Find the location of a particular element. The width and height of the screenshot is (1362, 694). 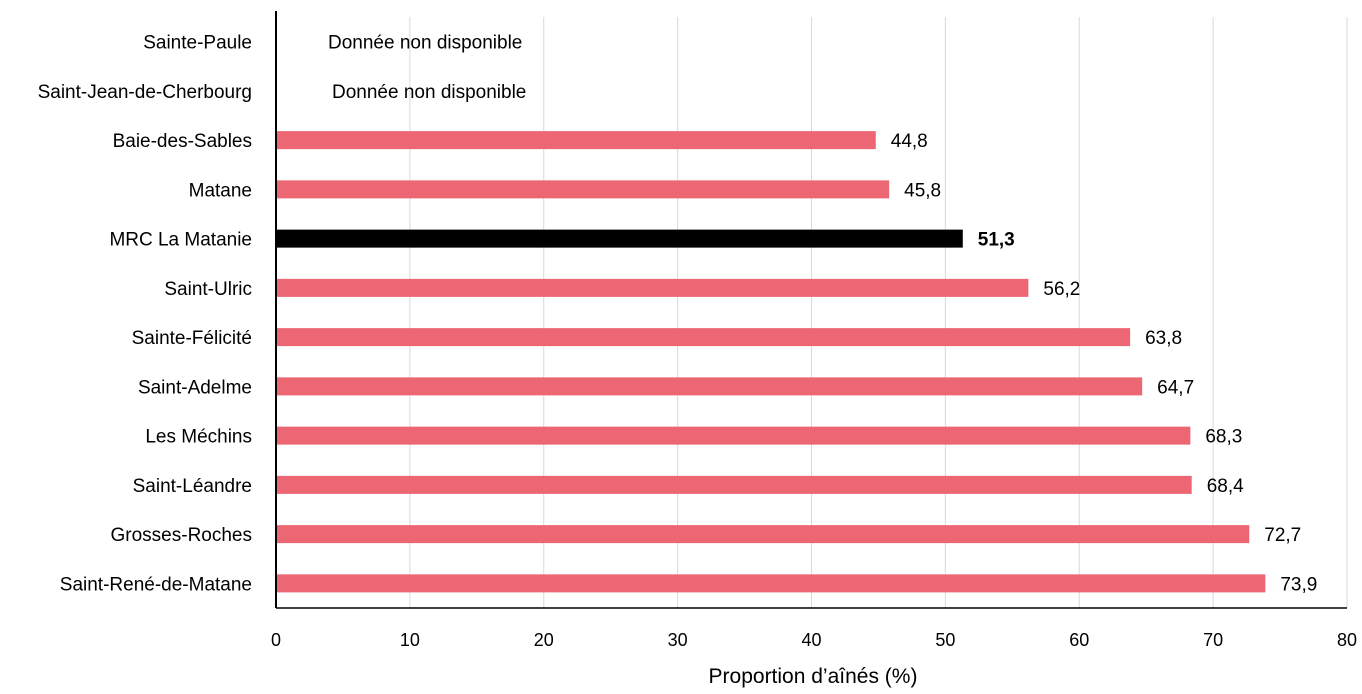

x-tick-label: 50 is located at coordinates (945, 640).